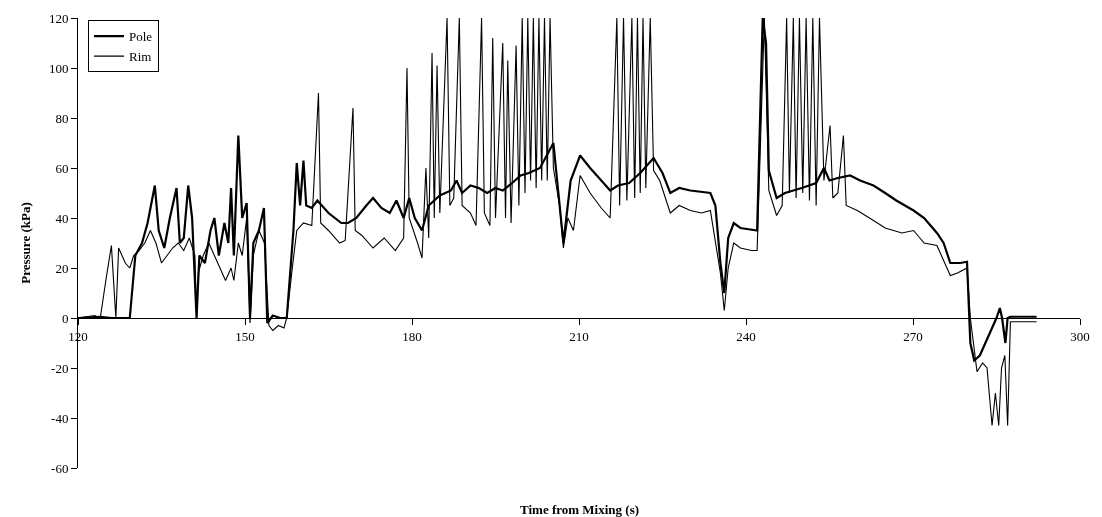 The width and height of the screenshot is (1102, 517). I want to click on legend-label: Pole, so click(141, 37).